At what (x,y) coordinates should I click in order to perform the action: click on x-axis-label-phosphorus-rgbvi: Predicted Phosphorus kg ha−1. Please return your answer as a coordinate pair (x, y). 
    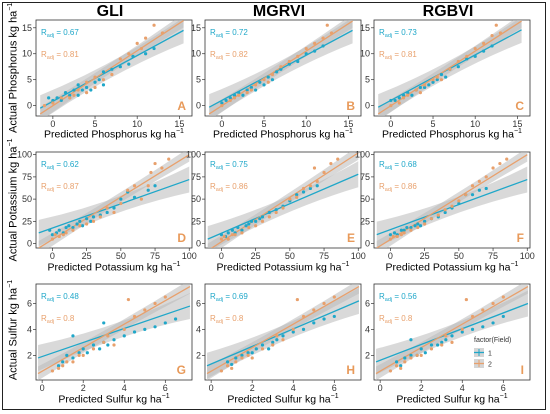
    Looking at the image, I should click on (452, 134).